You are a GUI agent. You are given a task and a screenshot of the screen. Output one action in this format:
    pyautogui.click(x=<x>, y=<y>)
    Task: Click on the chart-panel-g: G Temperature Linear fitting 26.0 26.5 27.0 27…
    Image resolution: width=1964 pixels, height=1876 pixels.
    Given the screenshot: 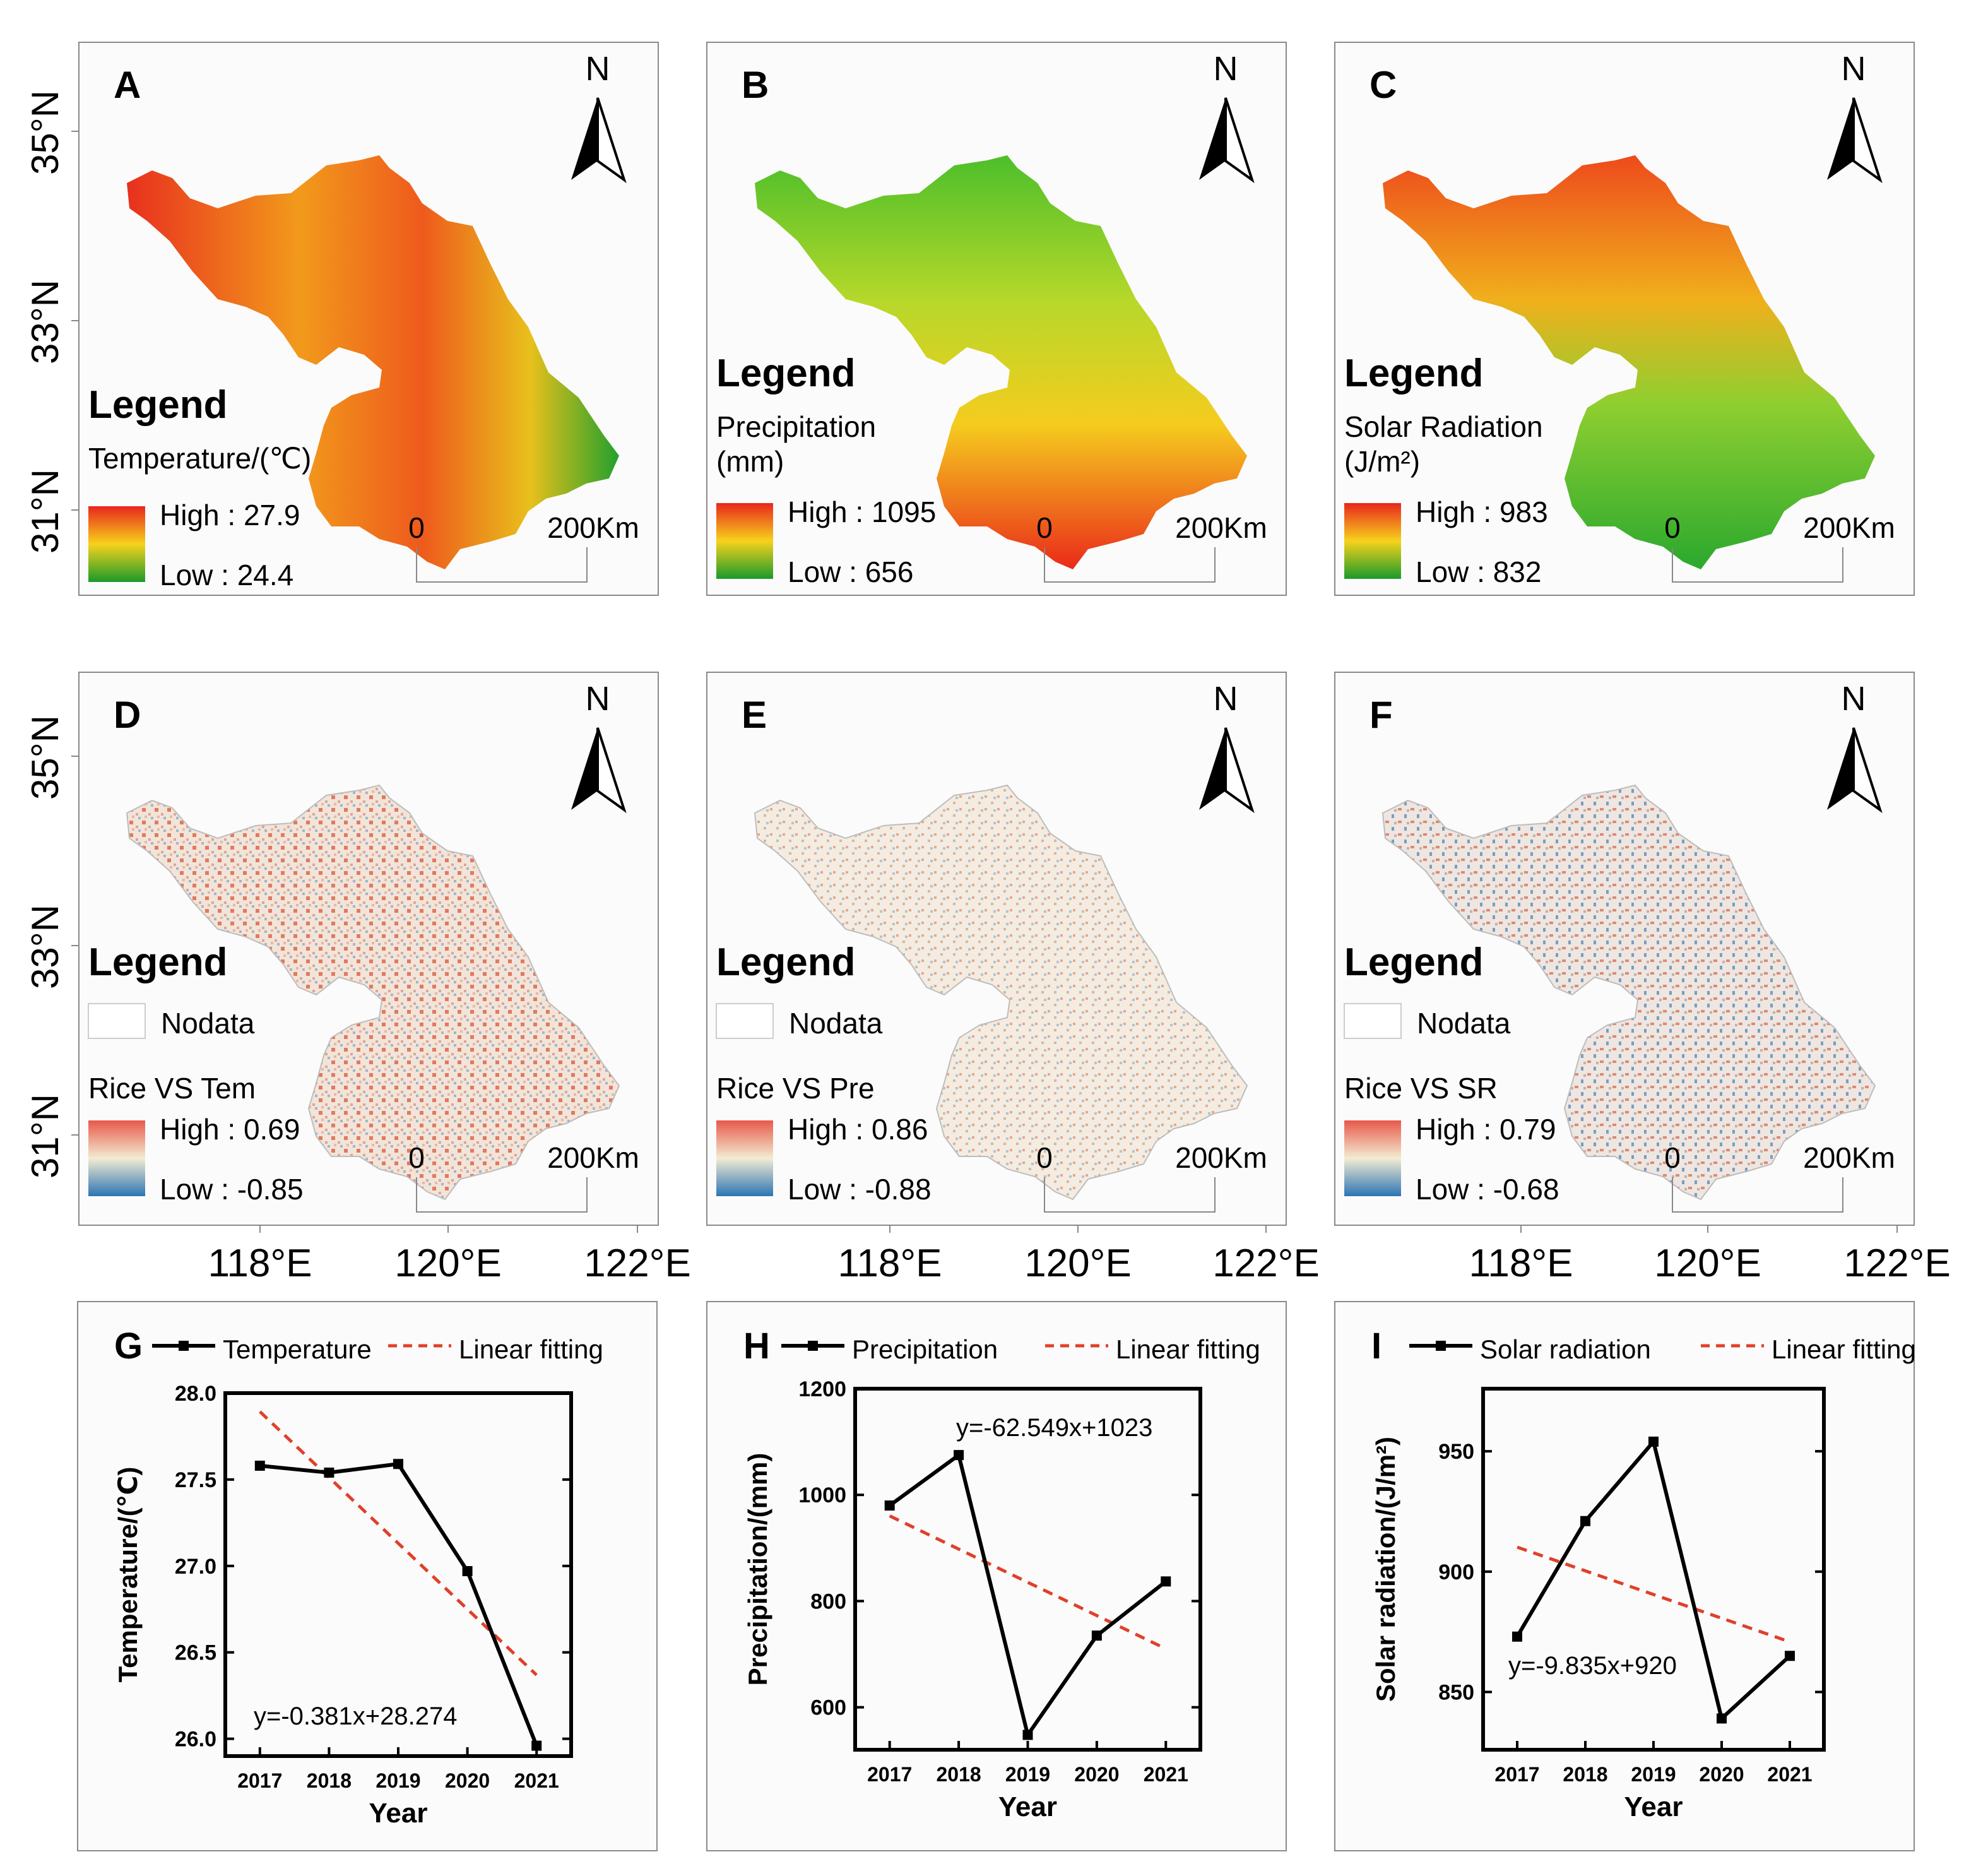 What is the action you would take?
    pyautogui.click(x=367, y=1576)
    